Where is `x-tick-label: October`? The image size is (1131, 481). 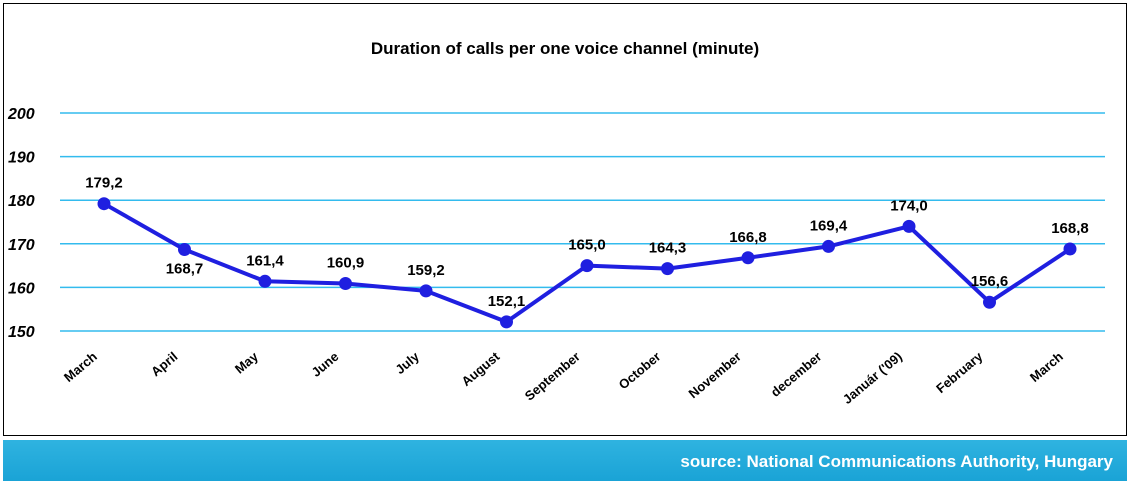
x-tick-label: October is located at coordinates (640, 371).